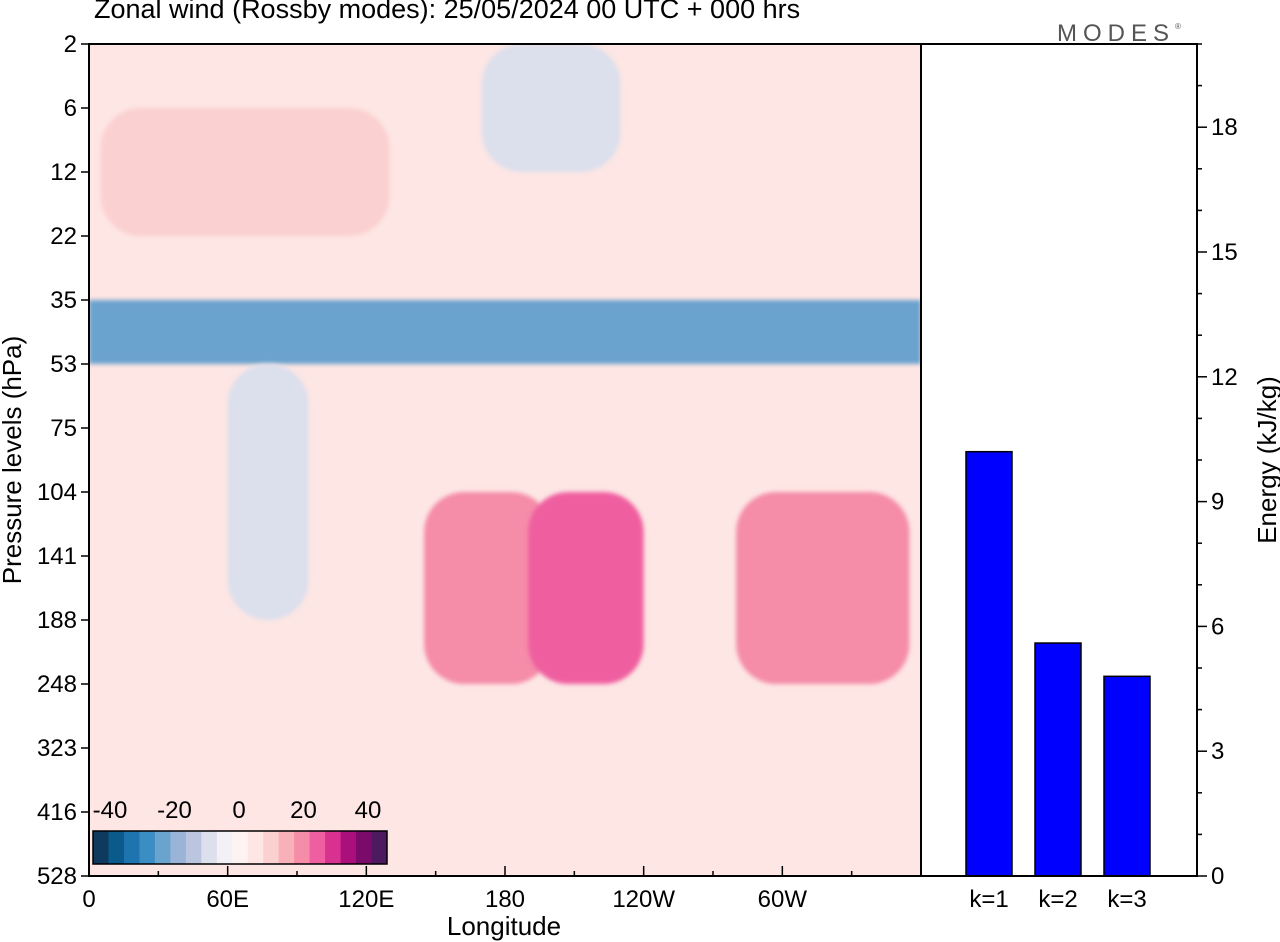 The height and width of the screenshot is (942, 1280). Describe the element at coordinates (57, 812) in the screenshot. I see `y-tick-label: 416` at that location.